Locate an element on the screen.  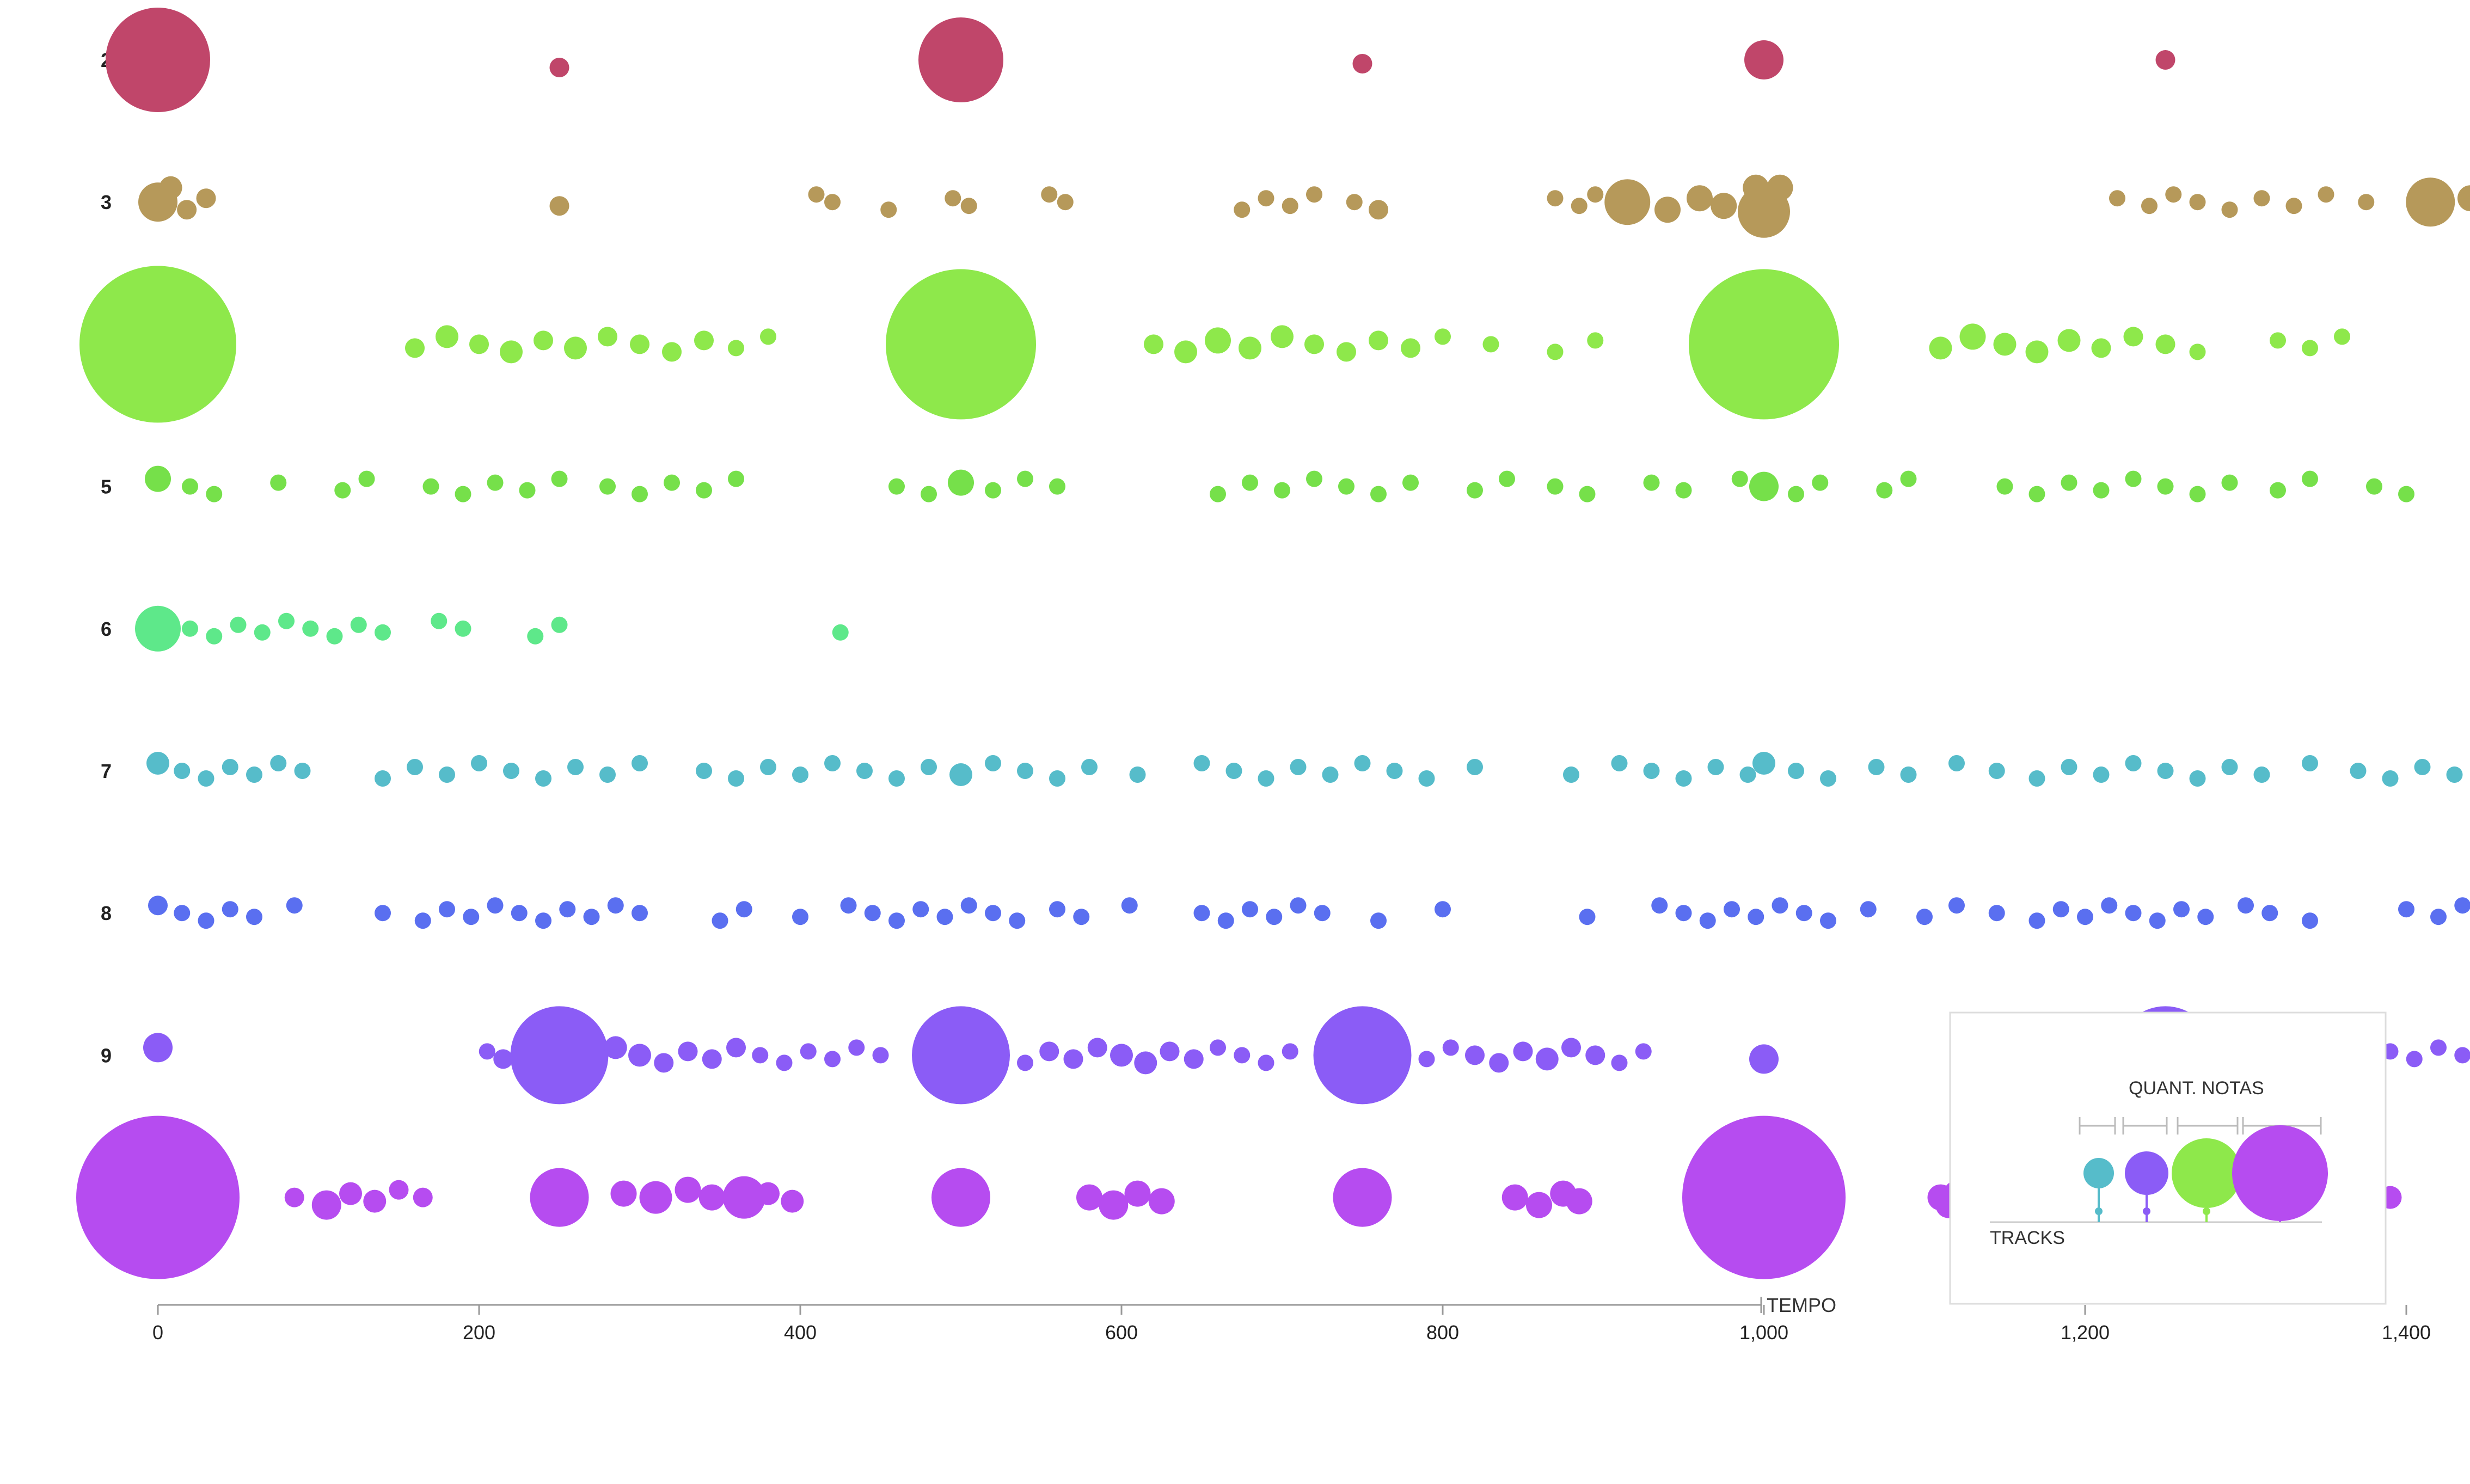
track-row-8: 8 is located at coordinates (1285, 912).